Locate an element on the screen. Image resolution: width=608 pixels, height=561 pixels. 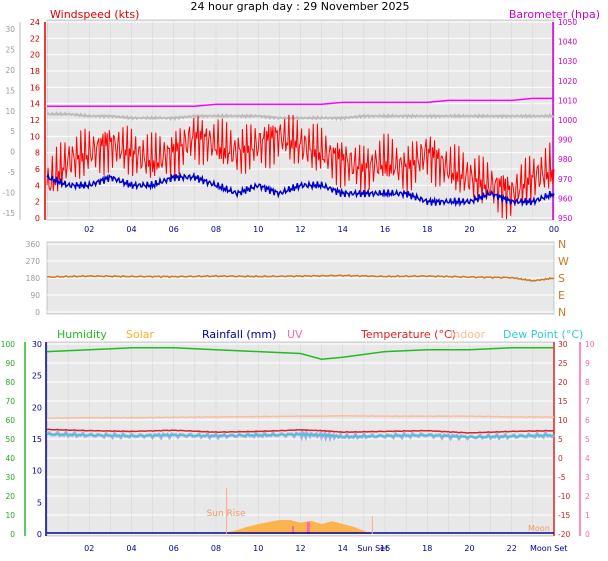
baro-right-tick: 980 is located at coordinates (565, 159).